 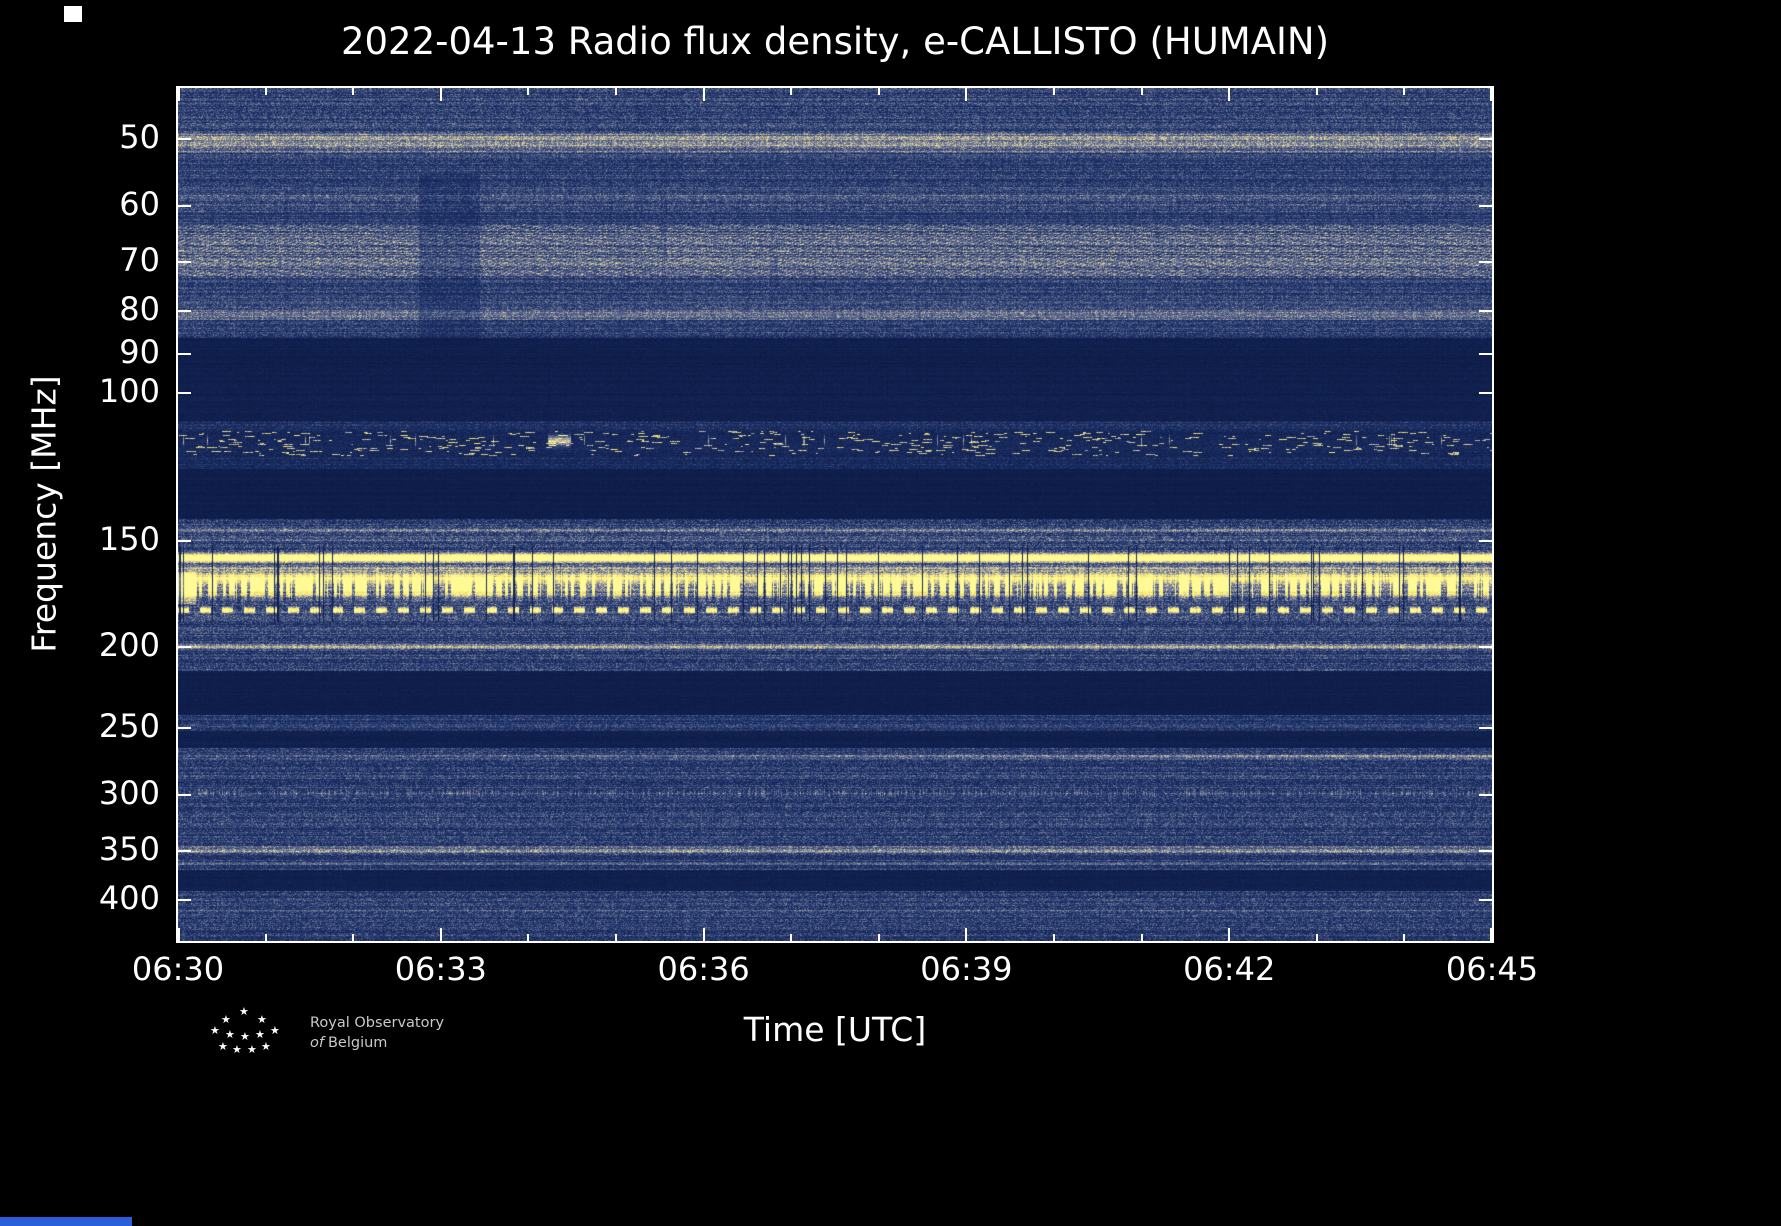 What do you see at coordinates (129, 792) in the screenshot?
I see `y-tick-label: 300` at bounding box center [129, 792].